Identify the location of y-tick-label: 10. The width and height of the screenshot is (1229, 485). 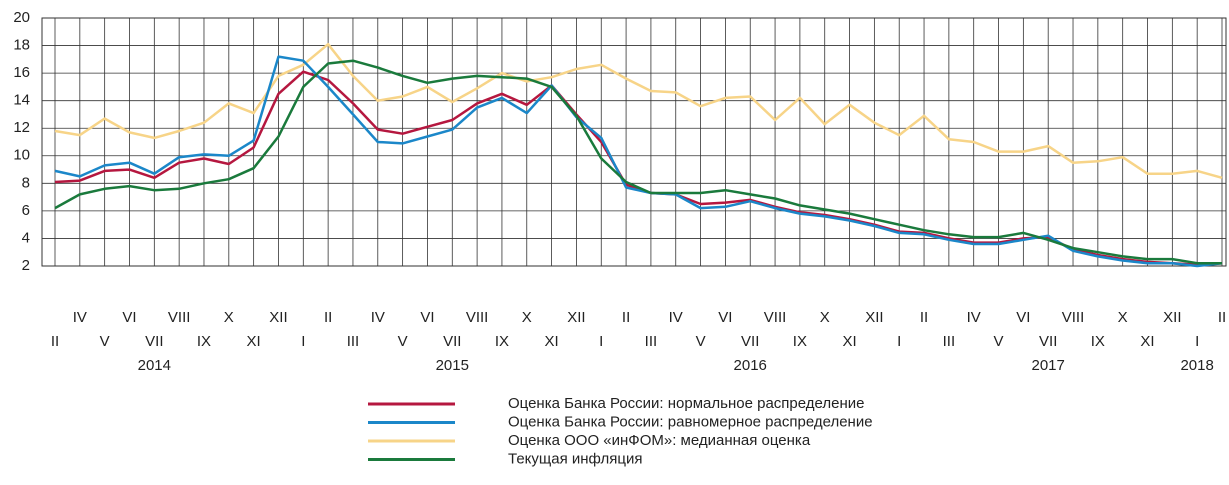
(21, 155).